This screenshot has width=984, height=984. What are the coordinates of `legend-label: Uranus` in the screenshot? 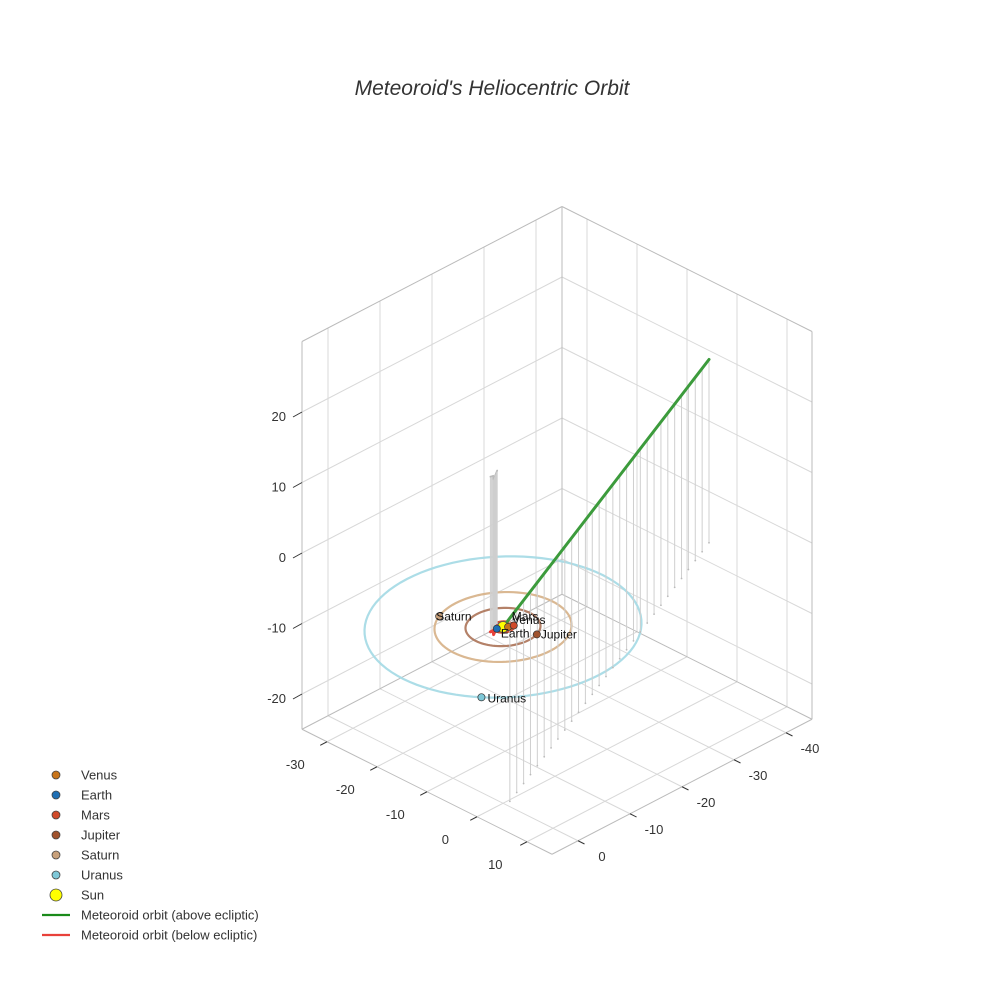 It's located at (102, 875).